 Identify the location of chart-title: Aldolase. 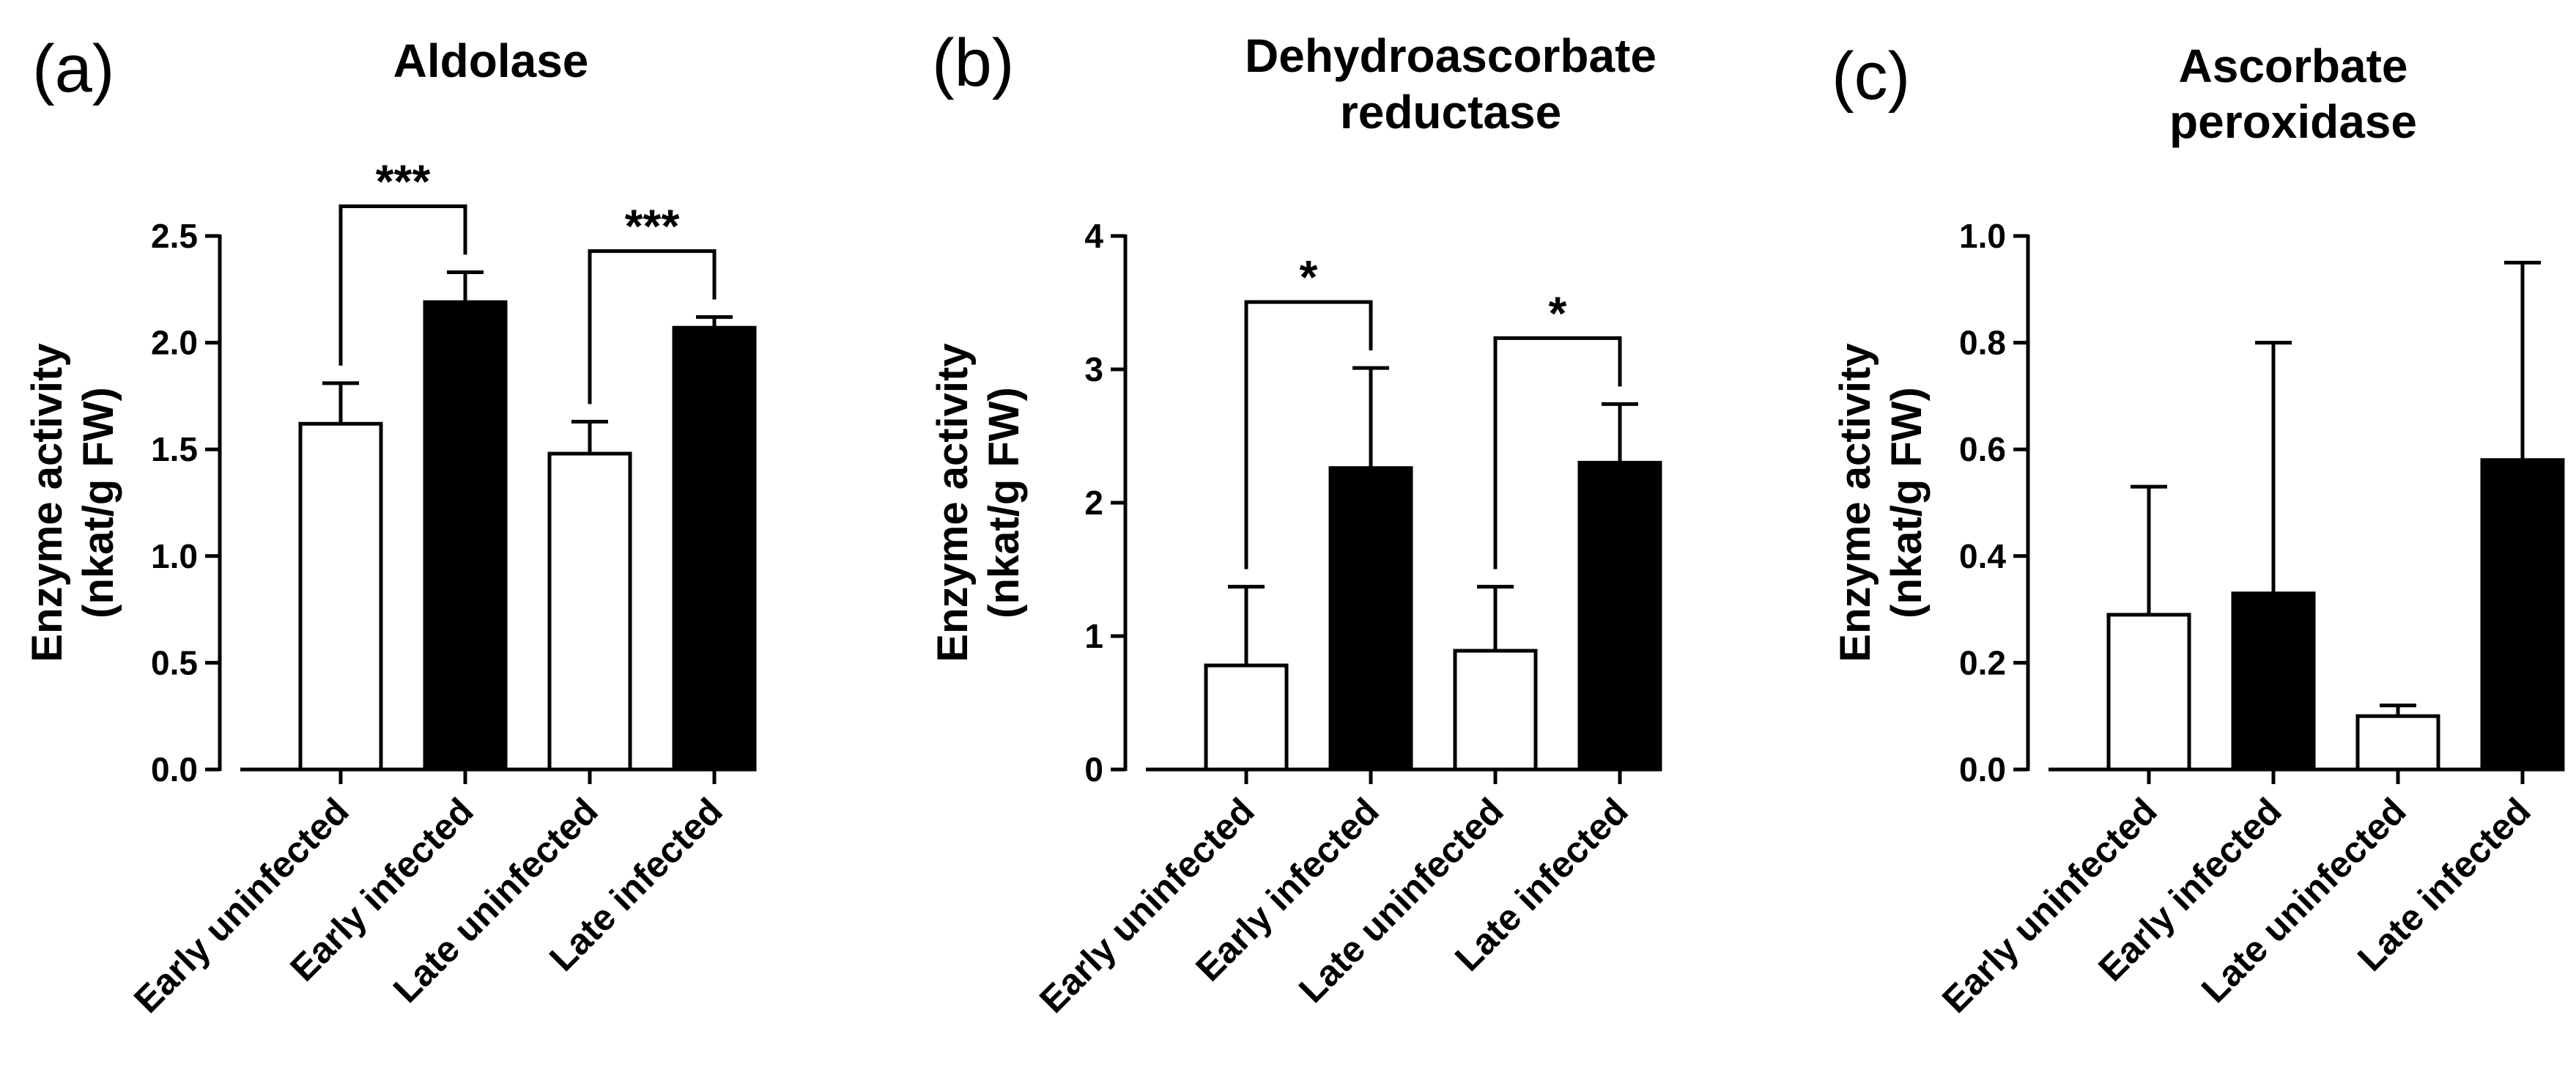
(491, 60).